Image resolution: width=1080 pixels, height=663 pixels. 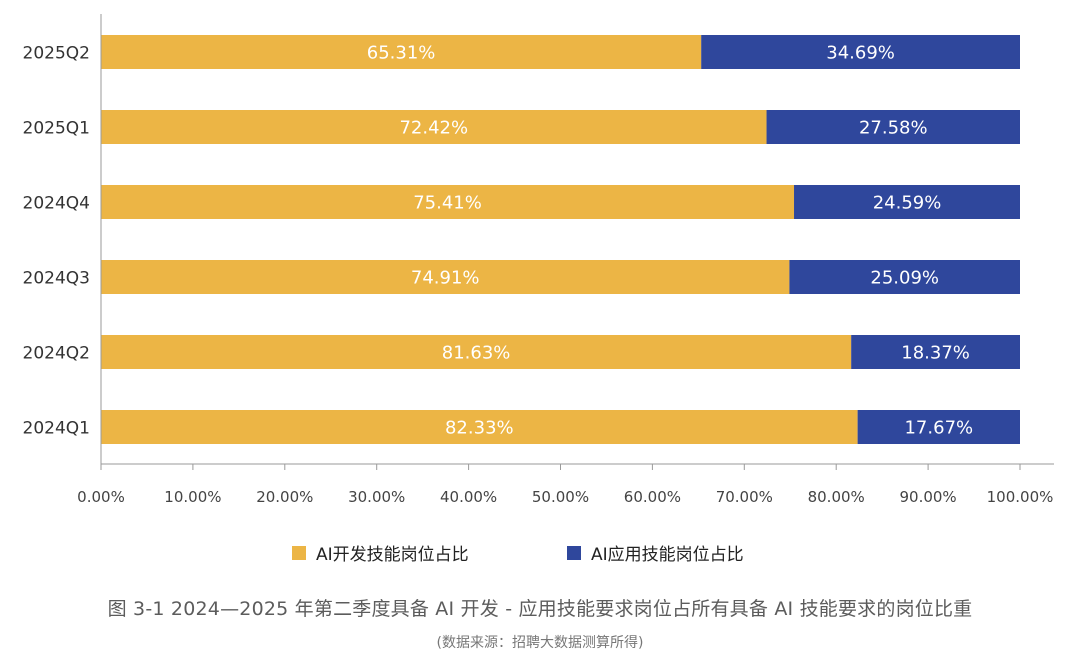 I want to click on data-label-2025Q2-series-1: 34.69%, so click(x=860, y=53).